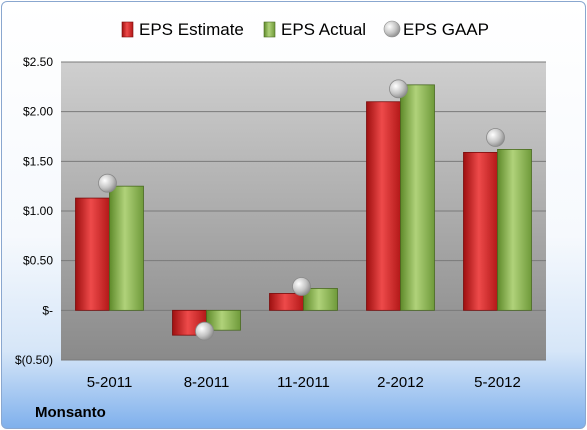 The height and width of the screenshot is (430, 587). Describe the element at coordinates (392, 29) in the screenshot. I see `legend-marker` at that location.